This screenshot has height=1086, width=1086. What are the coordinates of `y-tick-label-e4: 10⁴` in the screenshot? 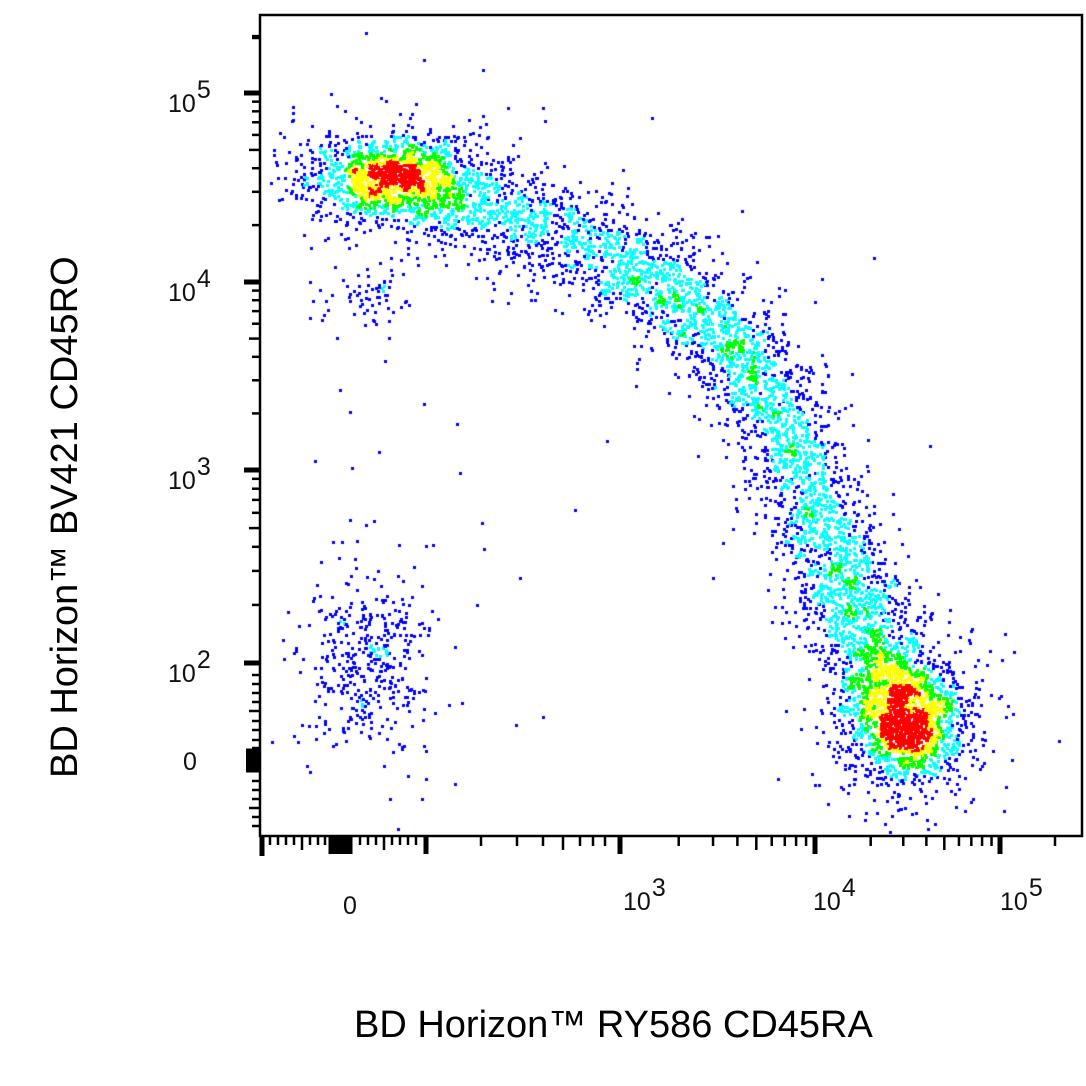 It's located at (189, 286).